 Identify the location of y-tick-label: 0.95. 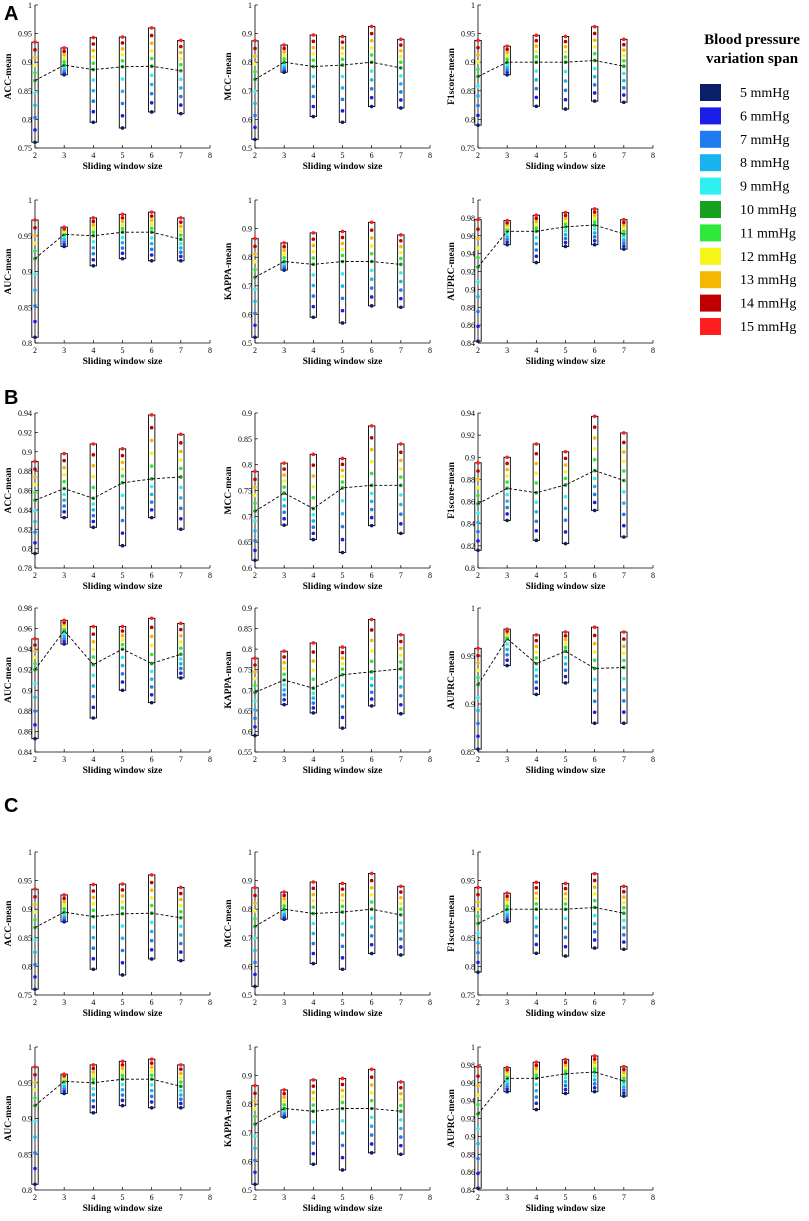
(468, 881).